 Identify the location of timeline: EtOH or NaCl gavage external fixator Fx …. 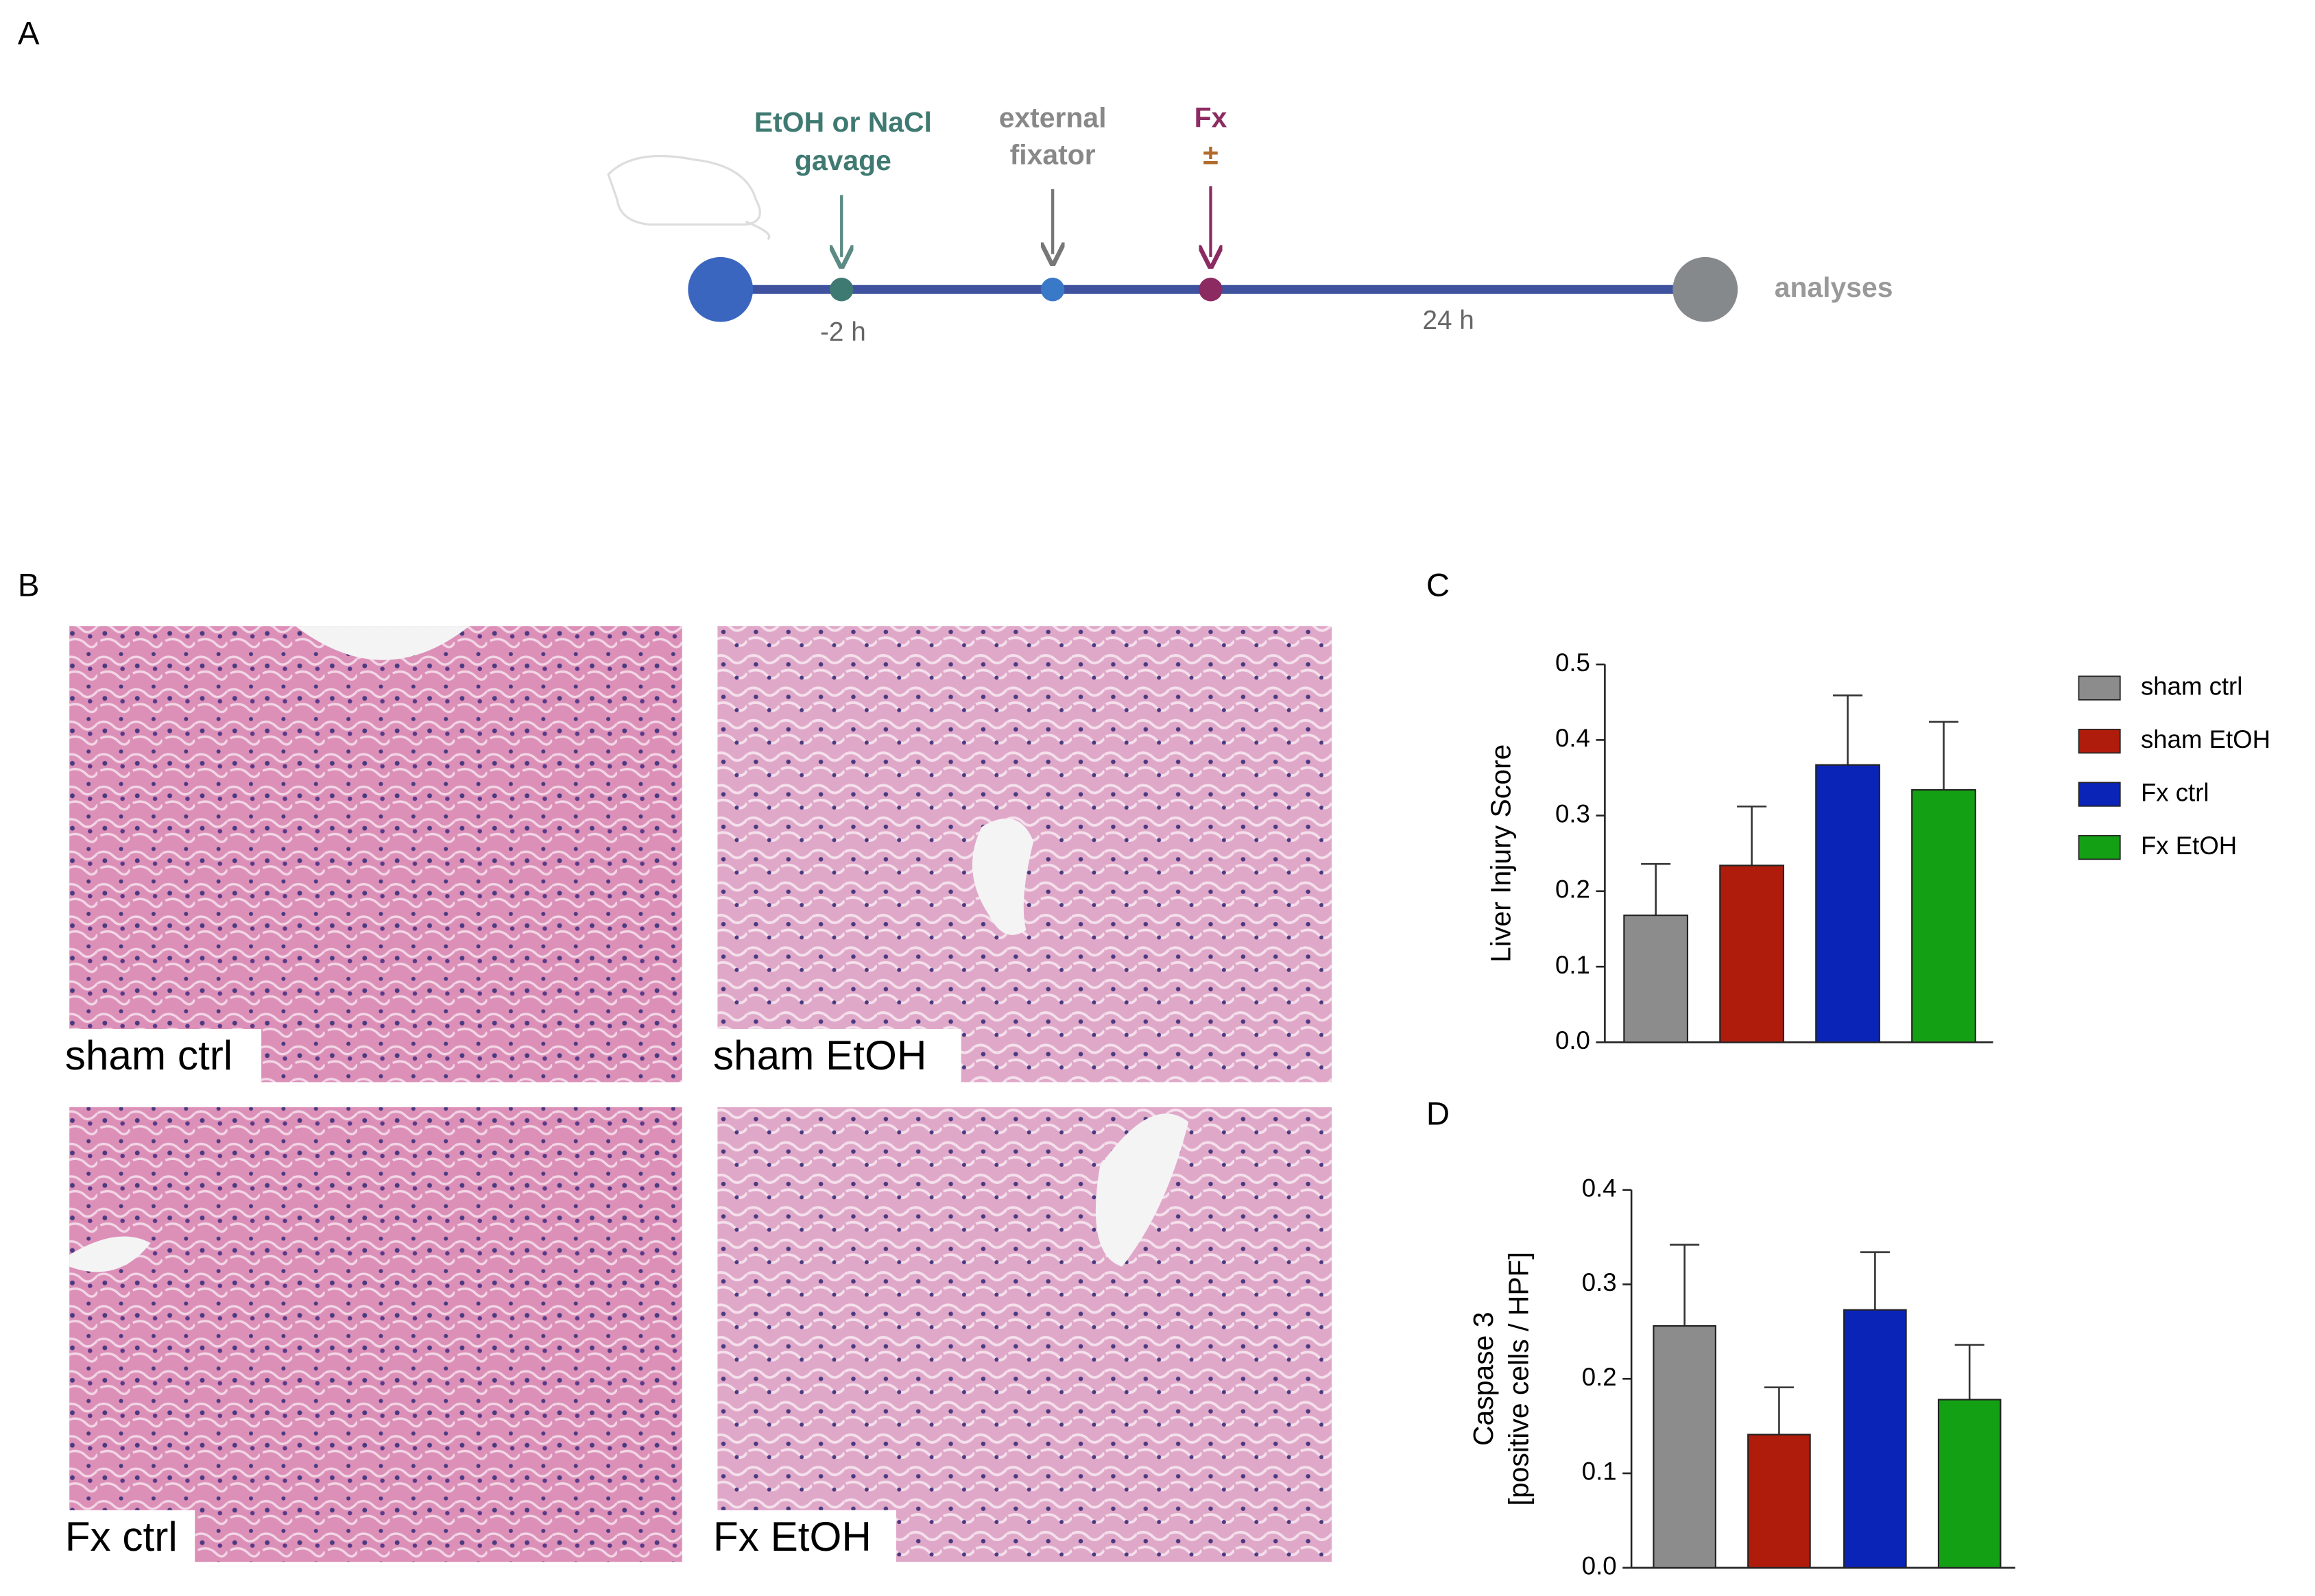
(1250, 224).